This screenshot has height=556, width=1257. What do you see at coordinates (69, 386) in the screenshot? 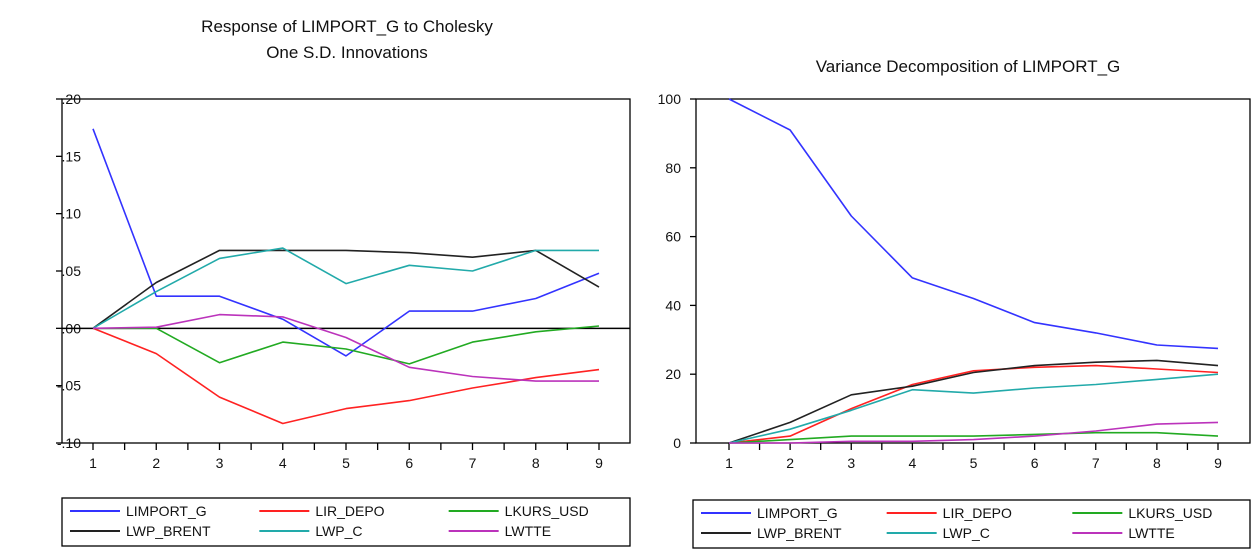
I see `left-y-tick-label: -.05` at bounding box center [69, 386].